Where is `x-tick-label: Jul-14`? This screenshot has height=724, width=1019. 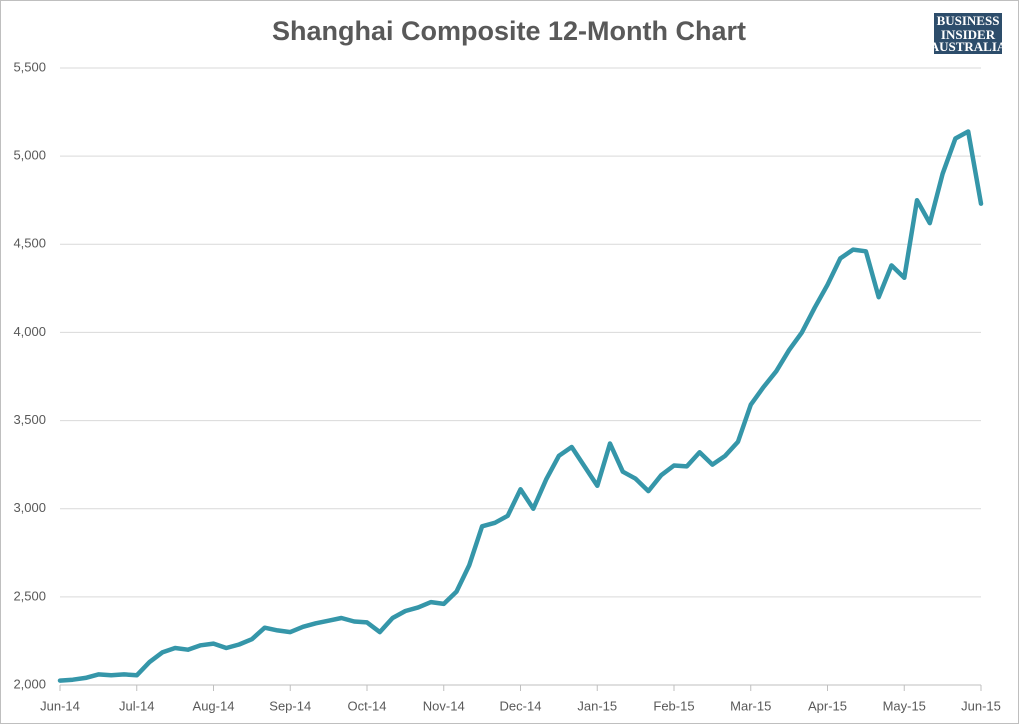
x-tick-label: Jul-14 is located at coordinates (136, 705).